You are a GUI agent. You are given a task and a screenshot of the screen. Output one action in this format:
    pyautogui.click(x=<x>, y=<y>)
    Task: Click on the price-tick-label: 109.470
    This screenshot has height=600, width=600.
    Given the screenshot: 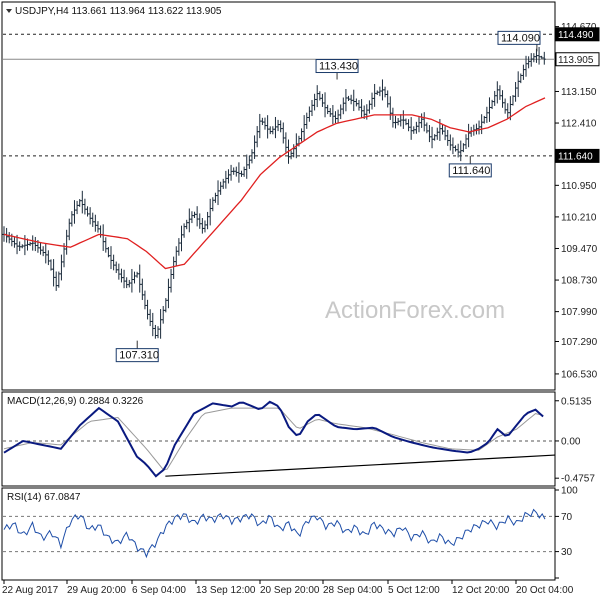 What is the action you would take?
    pyautogui.click(x=579, y=249)
    